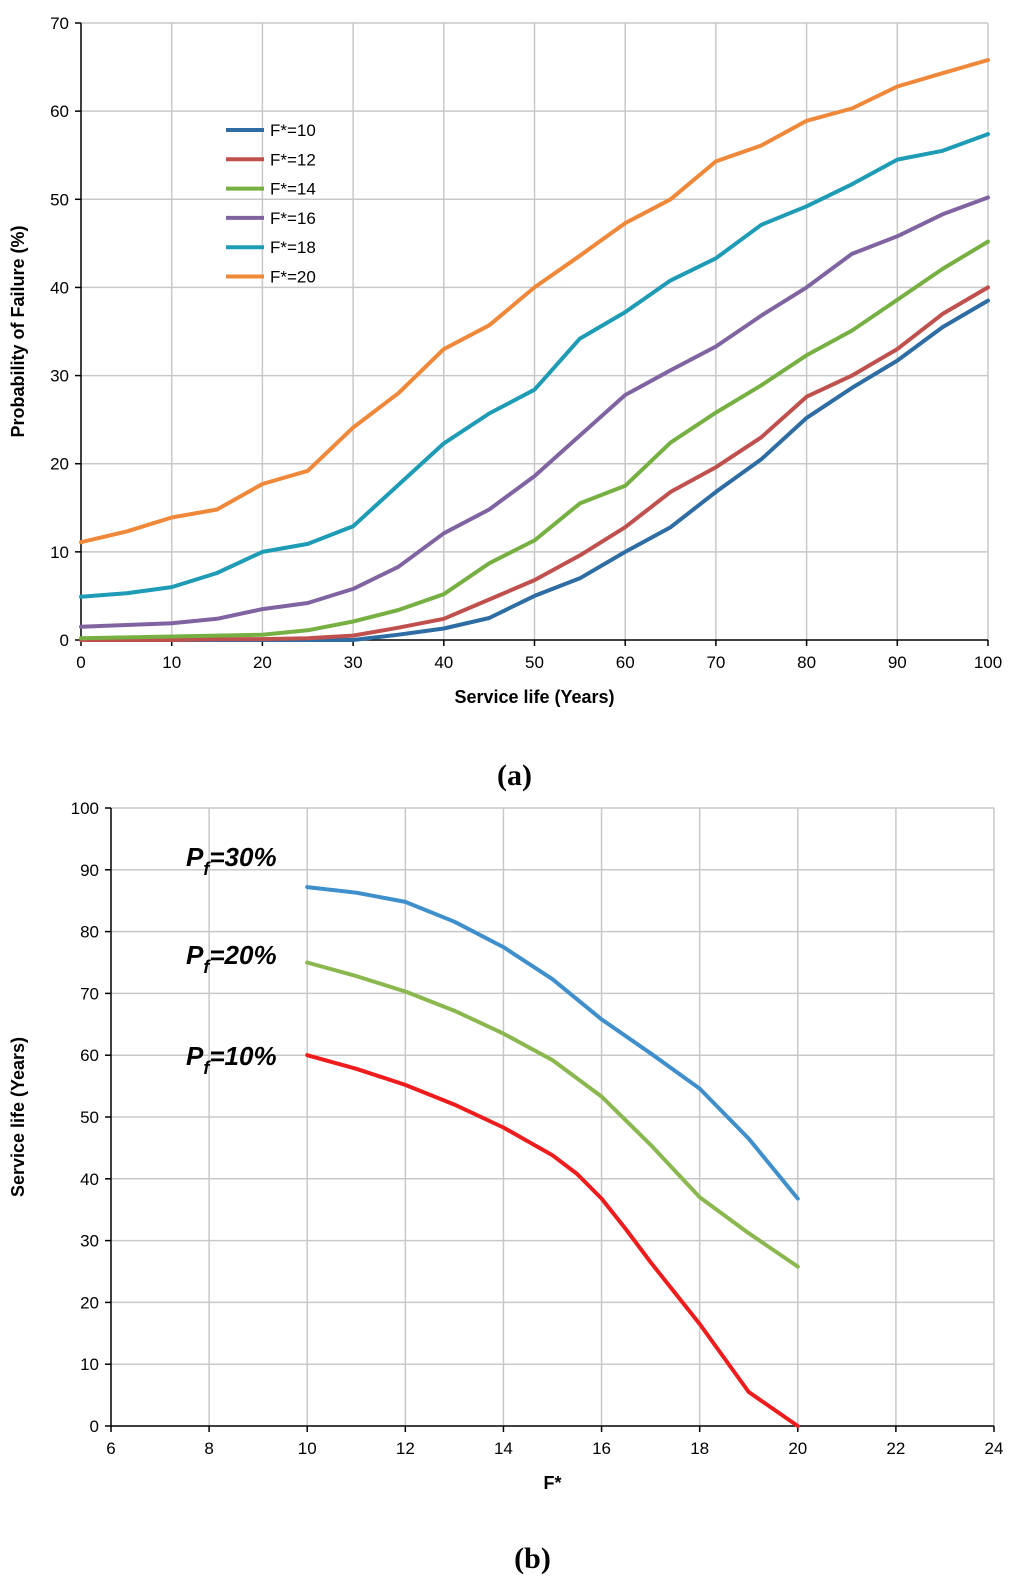  I want to click on series-annotation-2: Pf=20%, so click(231, 958).